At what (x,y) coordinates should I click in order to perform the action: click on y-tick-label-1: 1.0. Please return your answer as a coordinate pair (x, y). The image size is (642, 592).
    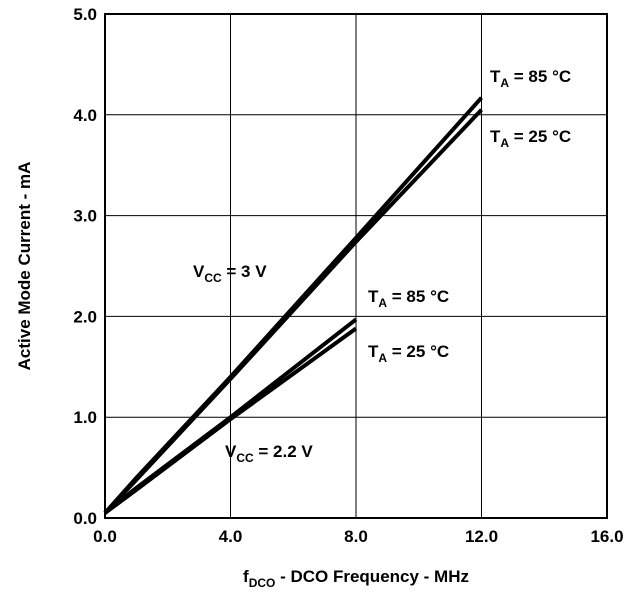
    Looking at the image, I should click on (85, 417).